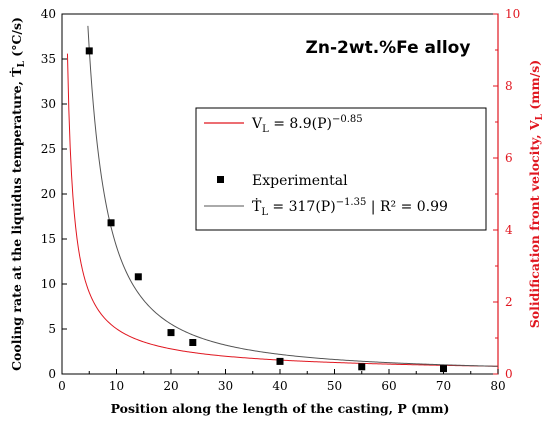 Image resolution: width=550 pixels, height=423 pixels. Describe the element at coordinates (509, 158) in the screenshot. I see `y-right-tick-label: 6` at that location.